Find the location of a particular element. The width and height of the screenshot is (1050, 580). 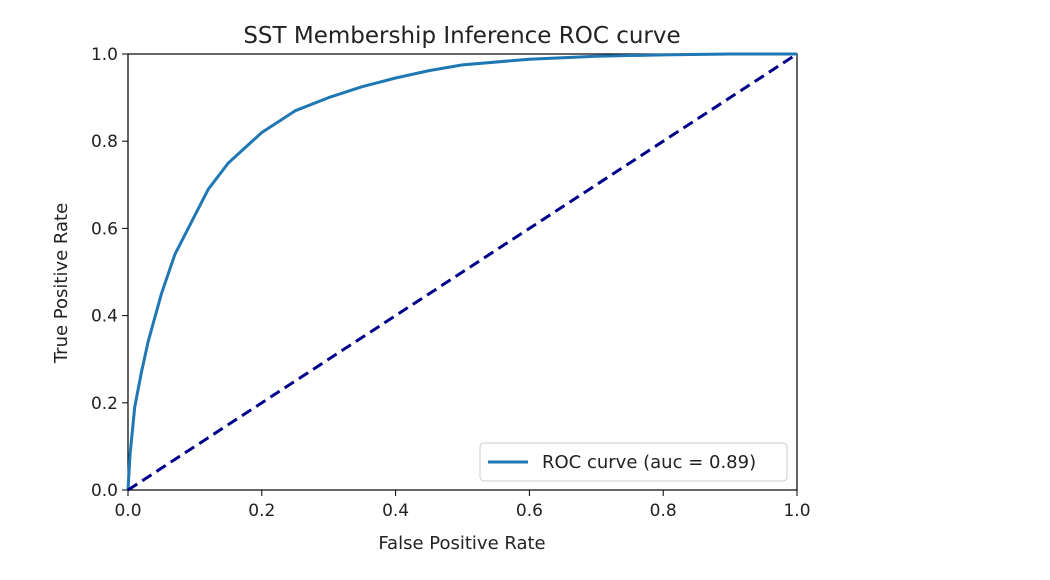

x-tick-label: 0.8 is located at coordinates (663, 511).